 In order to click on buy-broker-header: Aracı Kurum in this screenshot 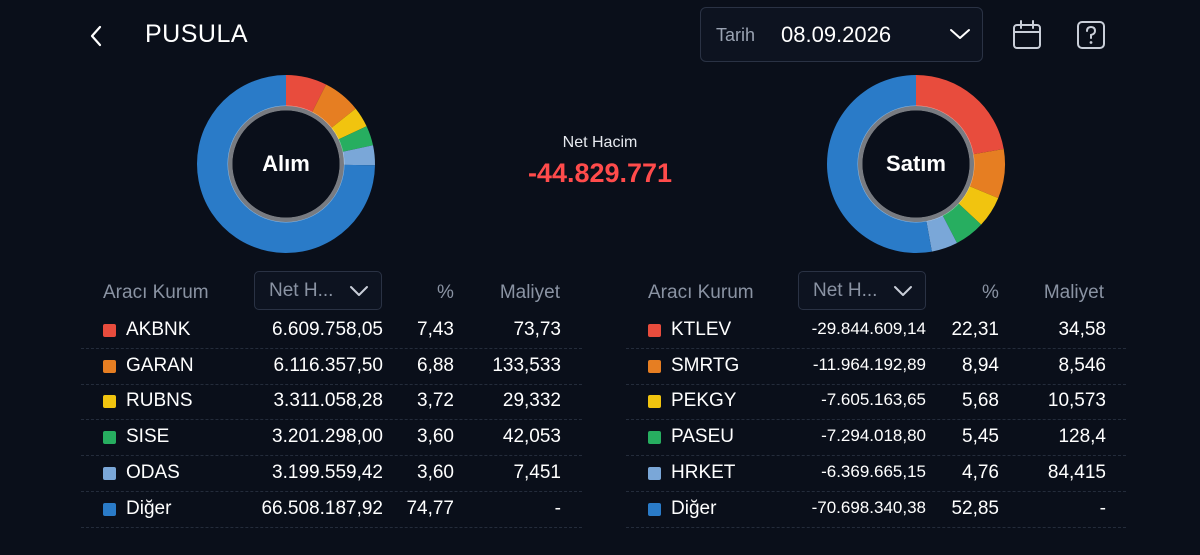, I will do `click(156, 292)`.